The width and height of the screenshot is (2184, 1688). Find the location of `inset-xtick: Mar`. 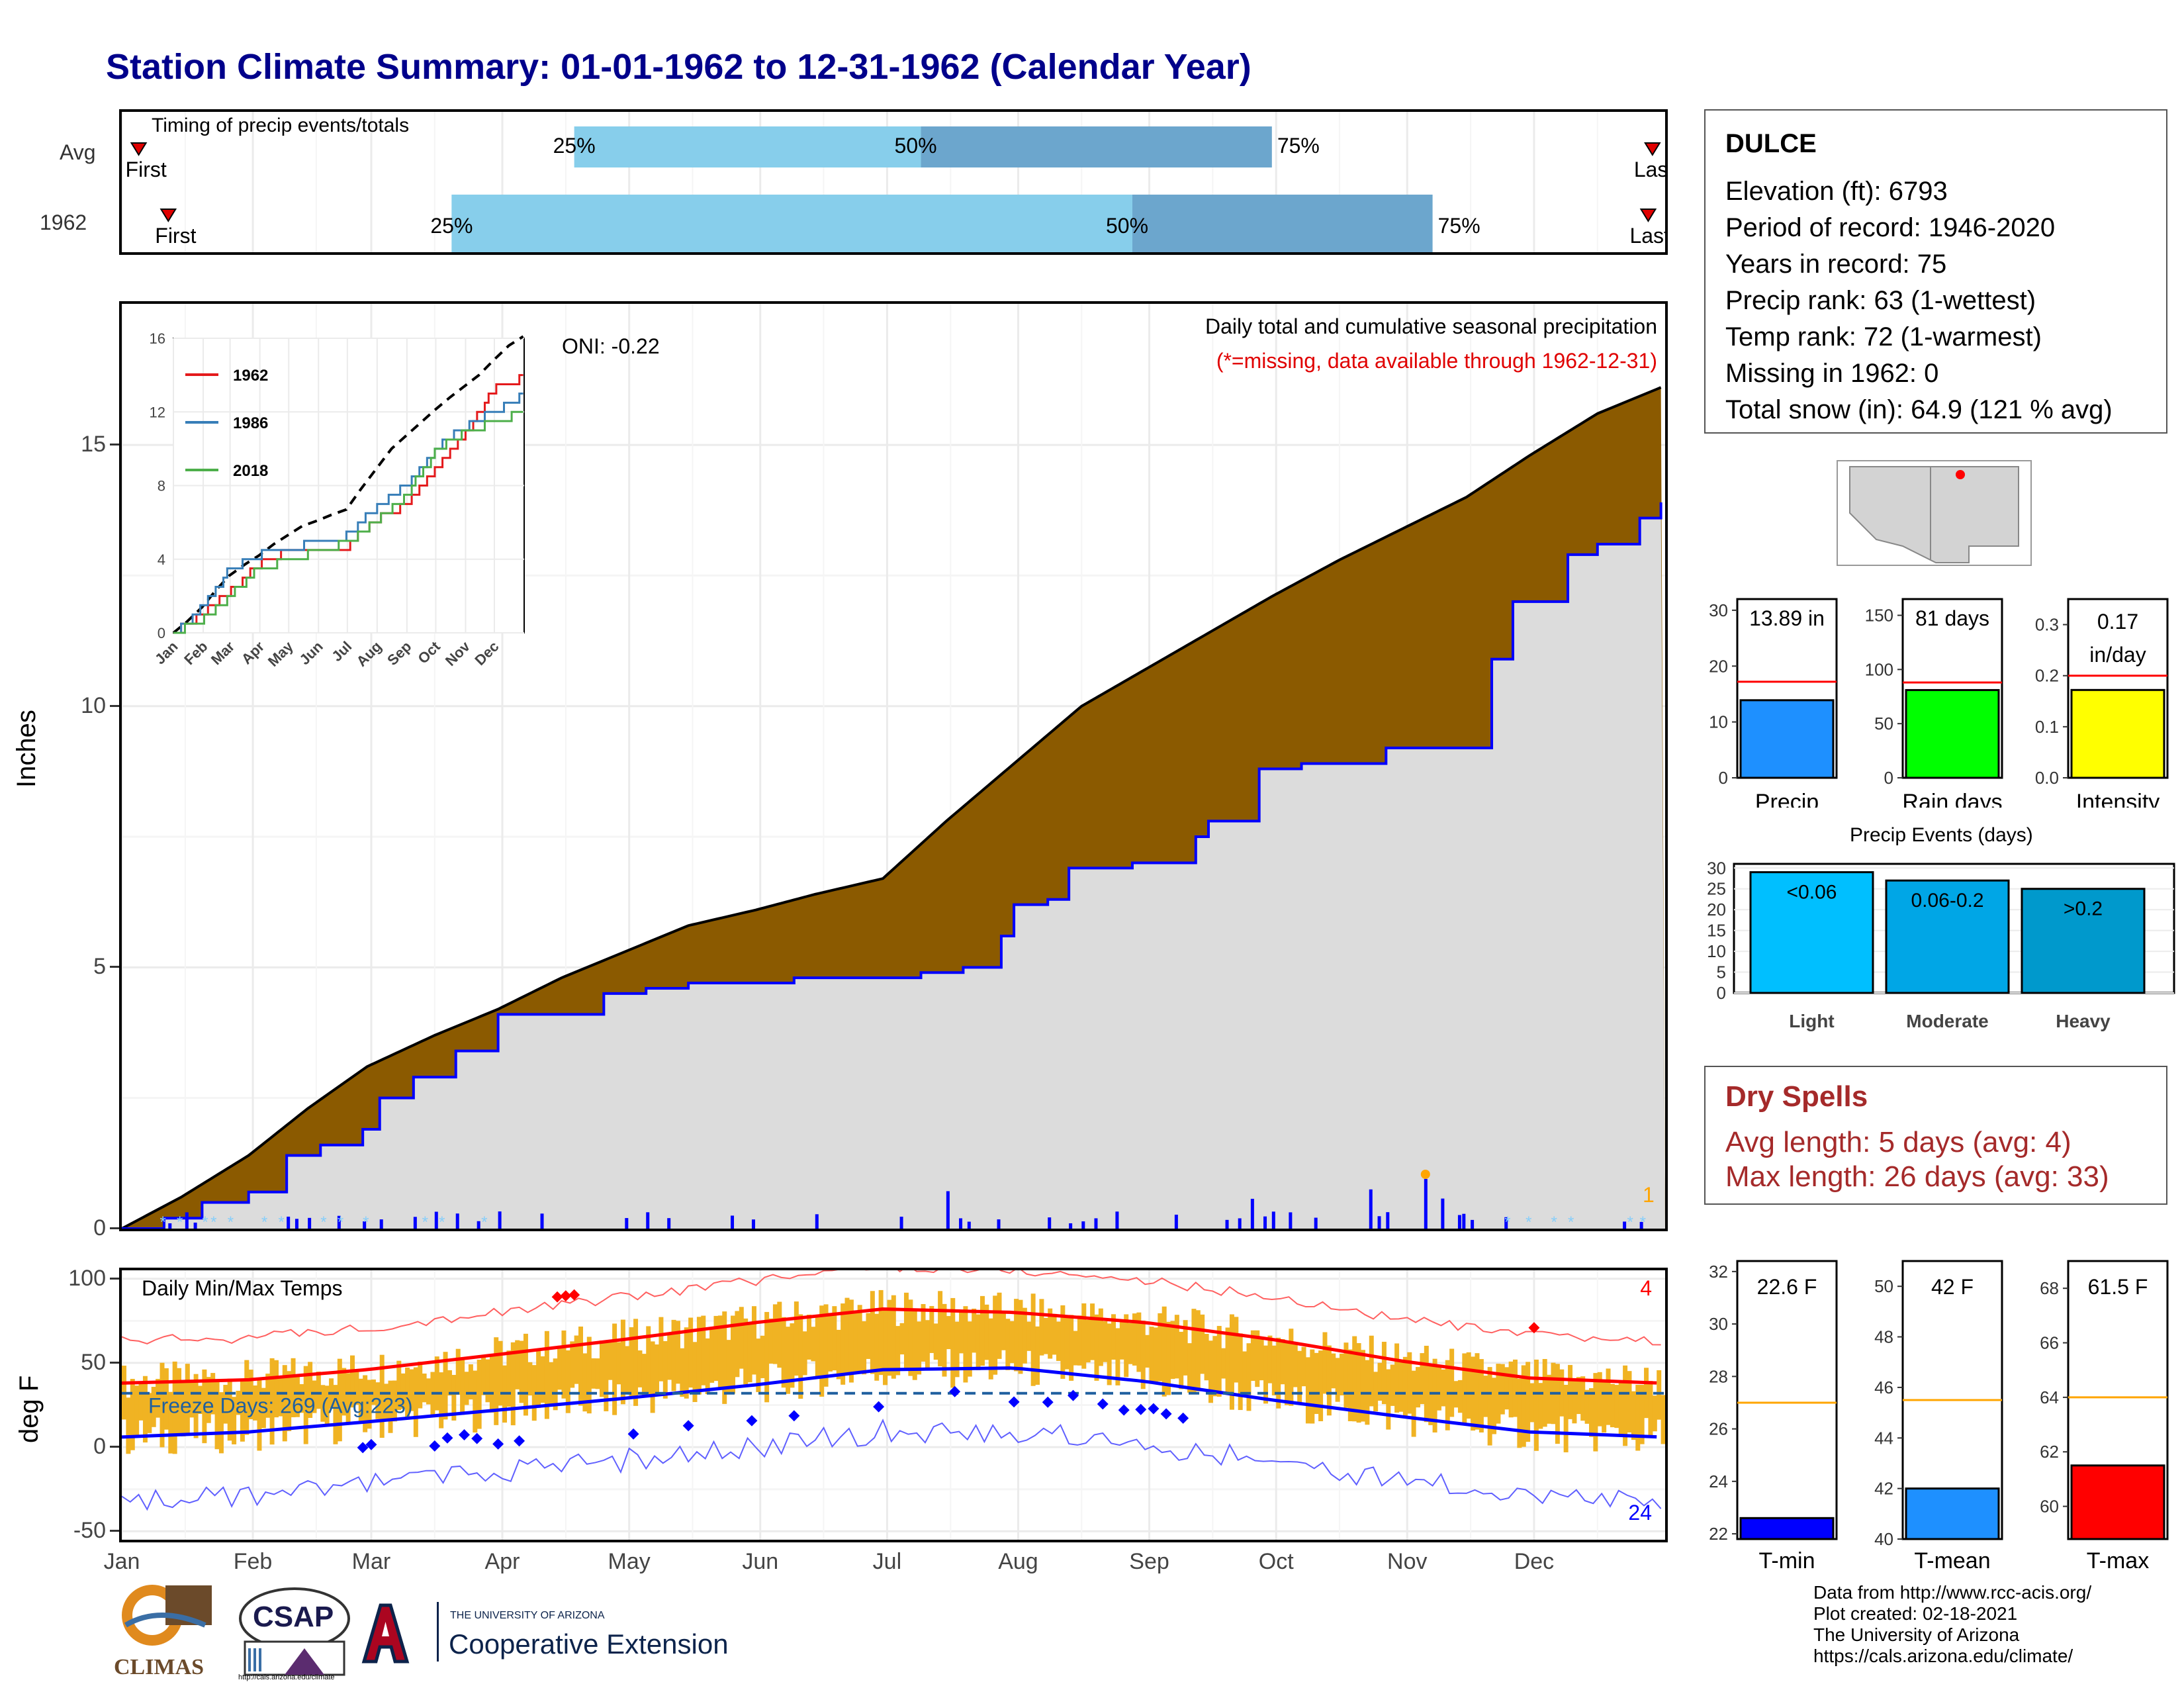

inset-xtick: Mar is located at coordinates (223, 653).